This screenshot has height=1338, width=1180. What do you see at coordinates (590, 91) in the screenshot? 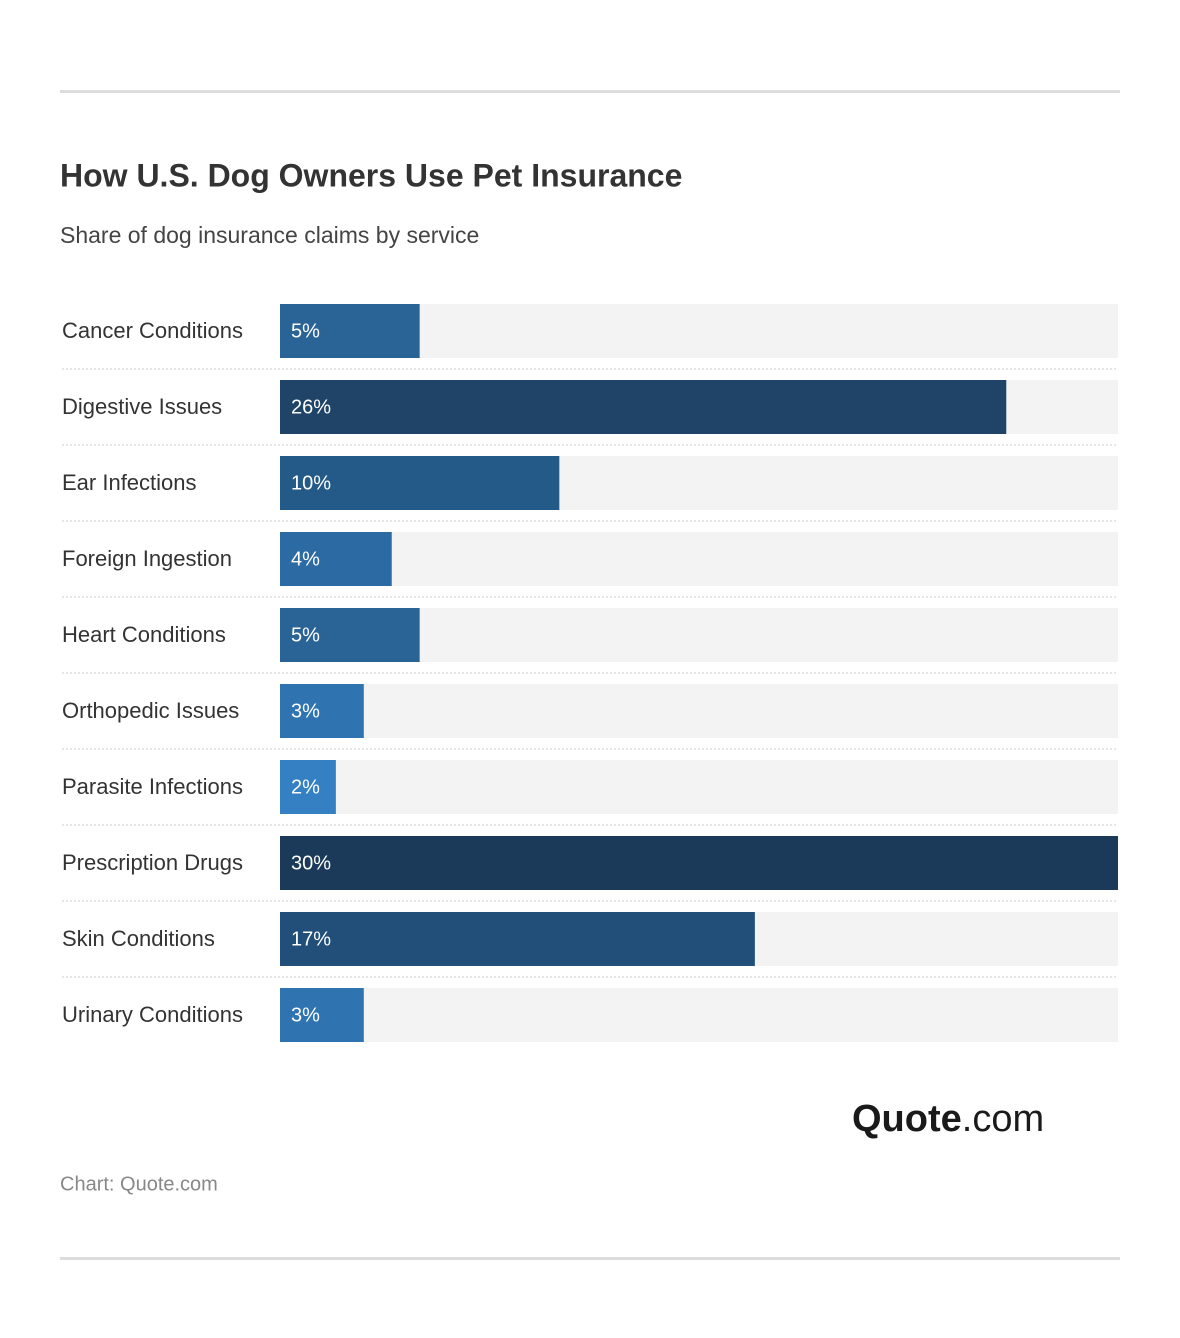
I see `top-rule` at bounding box center [590, 91].